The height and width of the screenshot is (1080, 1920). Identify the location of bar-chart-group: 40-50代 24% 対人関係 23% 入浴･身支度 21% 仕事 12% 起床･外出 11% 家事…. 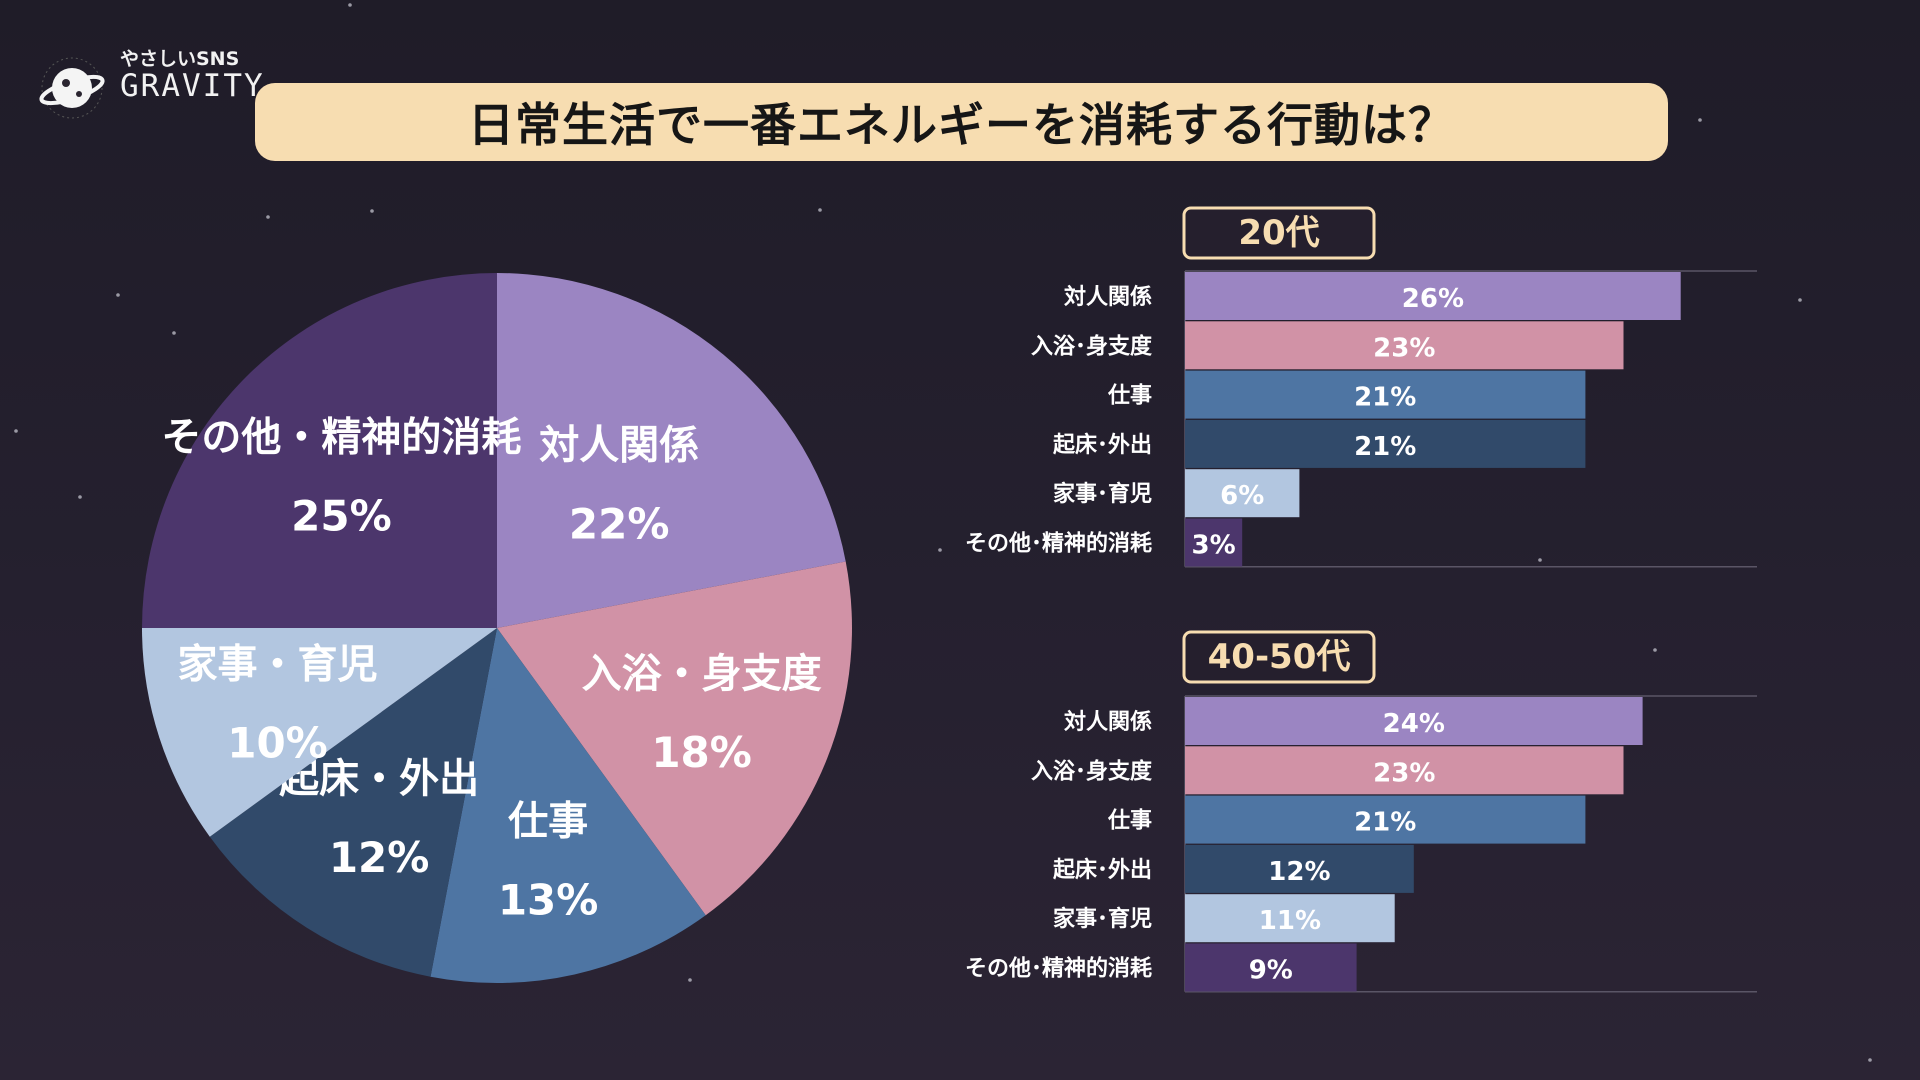
(1361, 811).